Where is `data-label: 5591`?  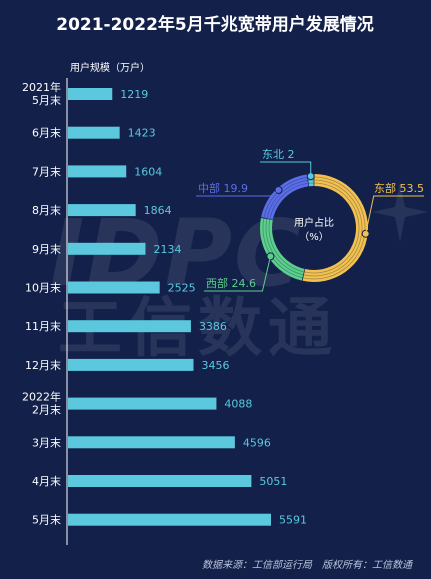
data-label: 5591 is located at coordinates (293, 520).